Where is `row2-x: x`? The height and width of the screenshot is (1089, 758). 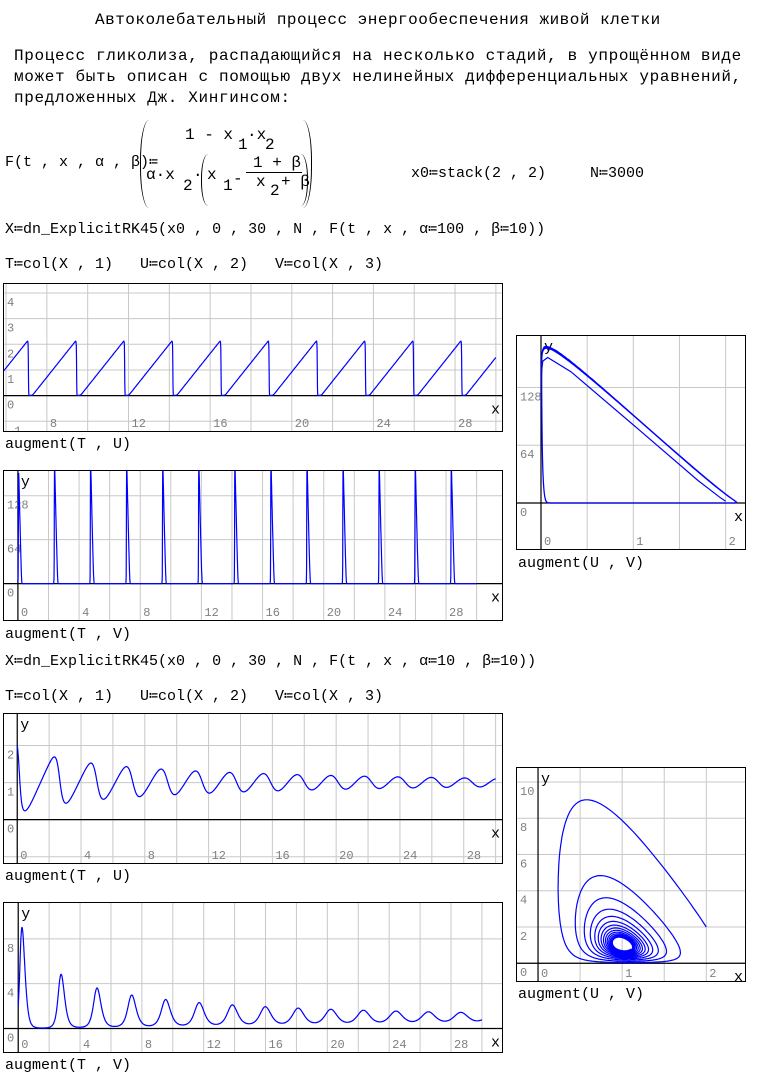 row2-x: x is located at coordinates (212, 175).